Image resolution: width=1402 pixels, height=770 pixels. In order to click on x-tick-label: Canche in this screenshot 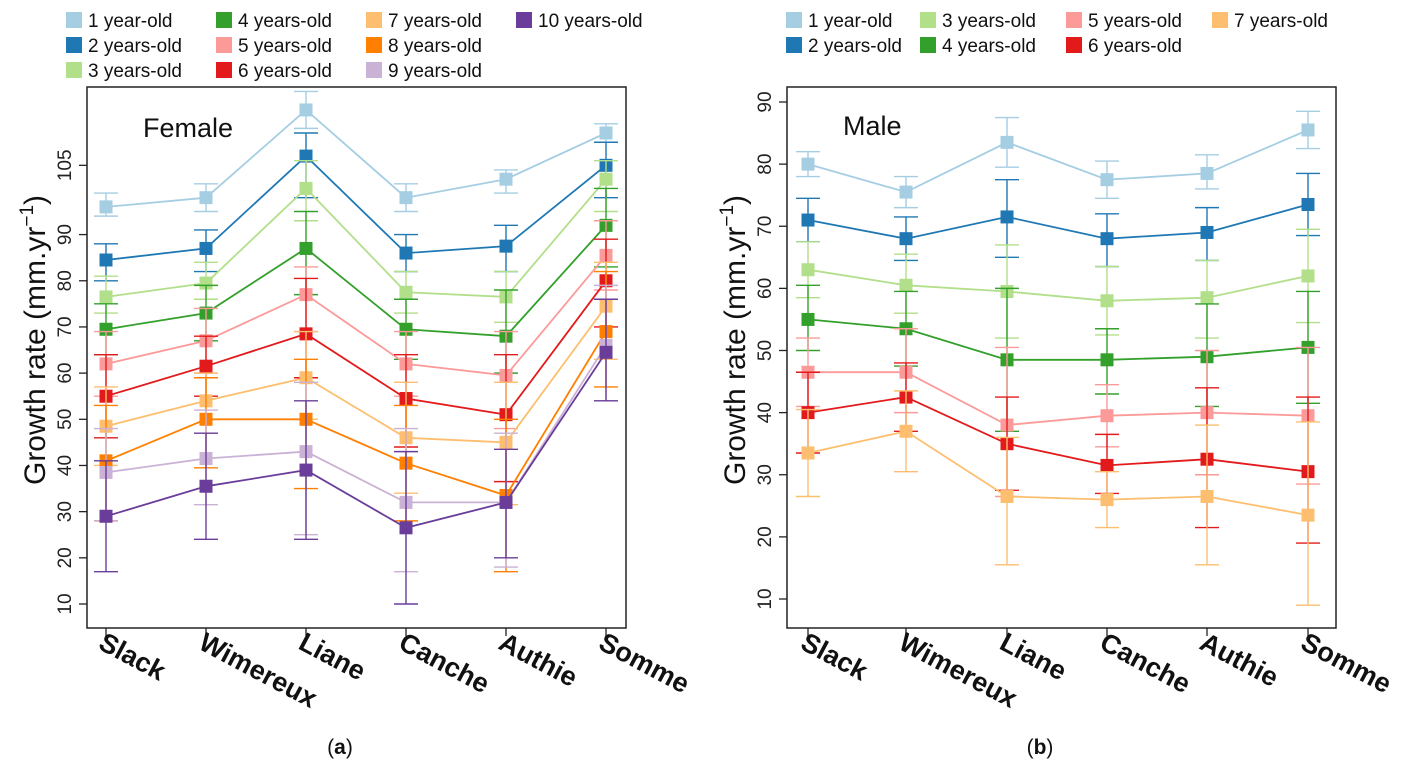, I will do `click(1145, 663)`.